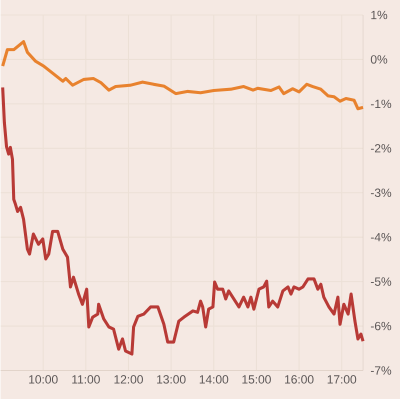  What do you see at coordinates (128, 379) in the screenshot?
I see `x-tick-label: 12:00` at bounding box center [128, 379].